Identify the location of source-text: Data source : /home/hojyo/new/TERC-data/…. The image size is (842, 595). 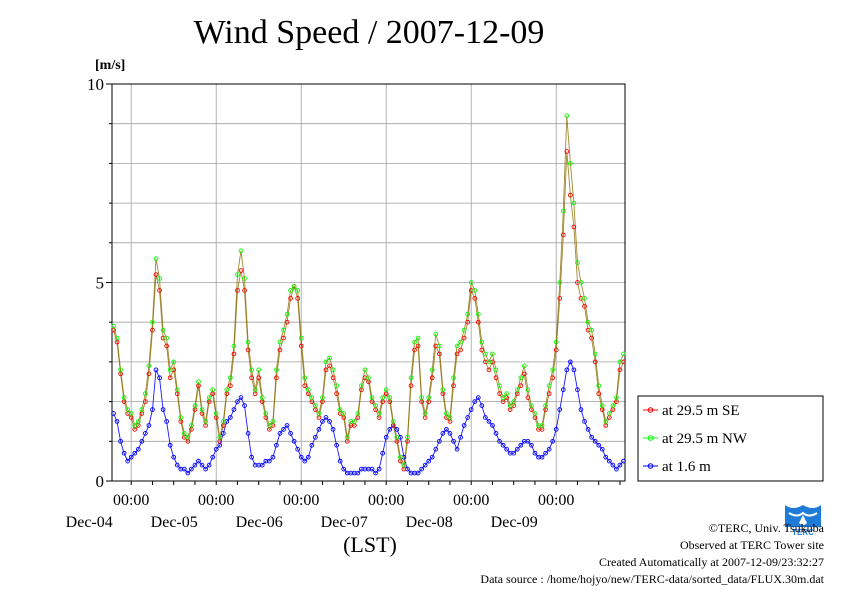
(652, 579).